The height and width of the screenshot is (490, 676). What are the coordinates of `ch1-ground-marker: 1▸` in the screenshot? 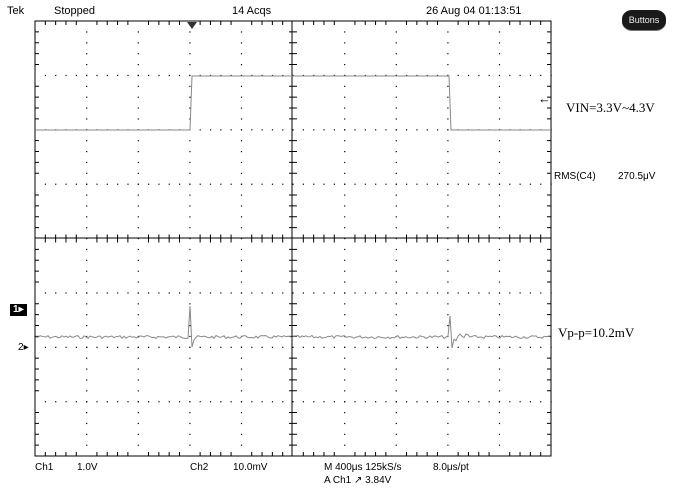 It's located at (18, 310).